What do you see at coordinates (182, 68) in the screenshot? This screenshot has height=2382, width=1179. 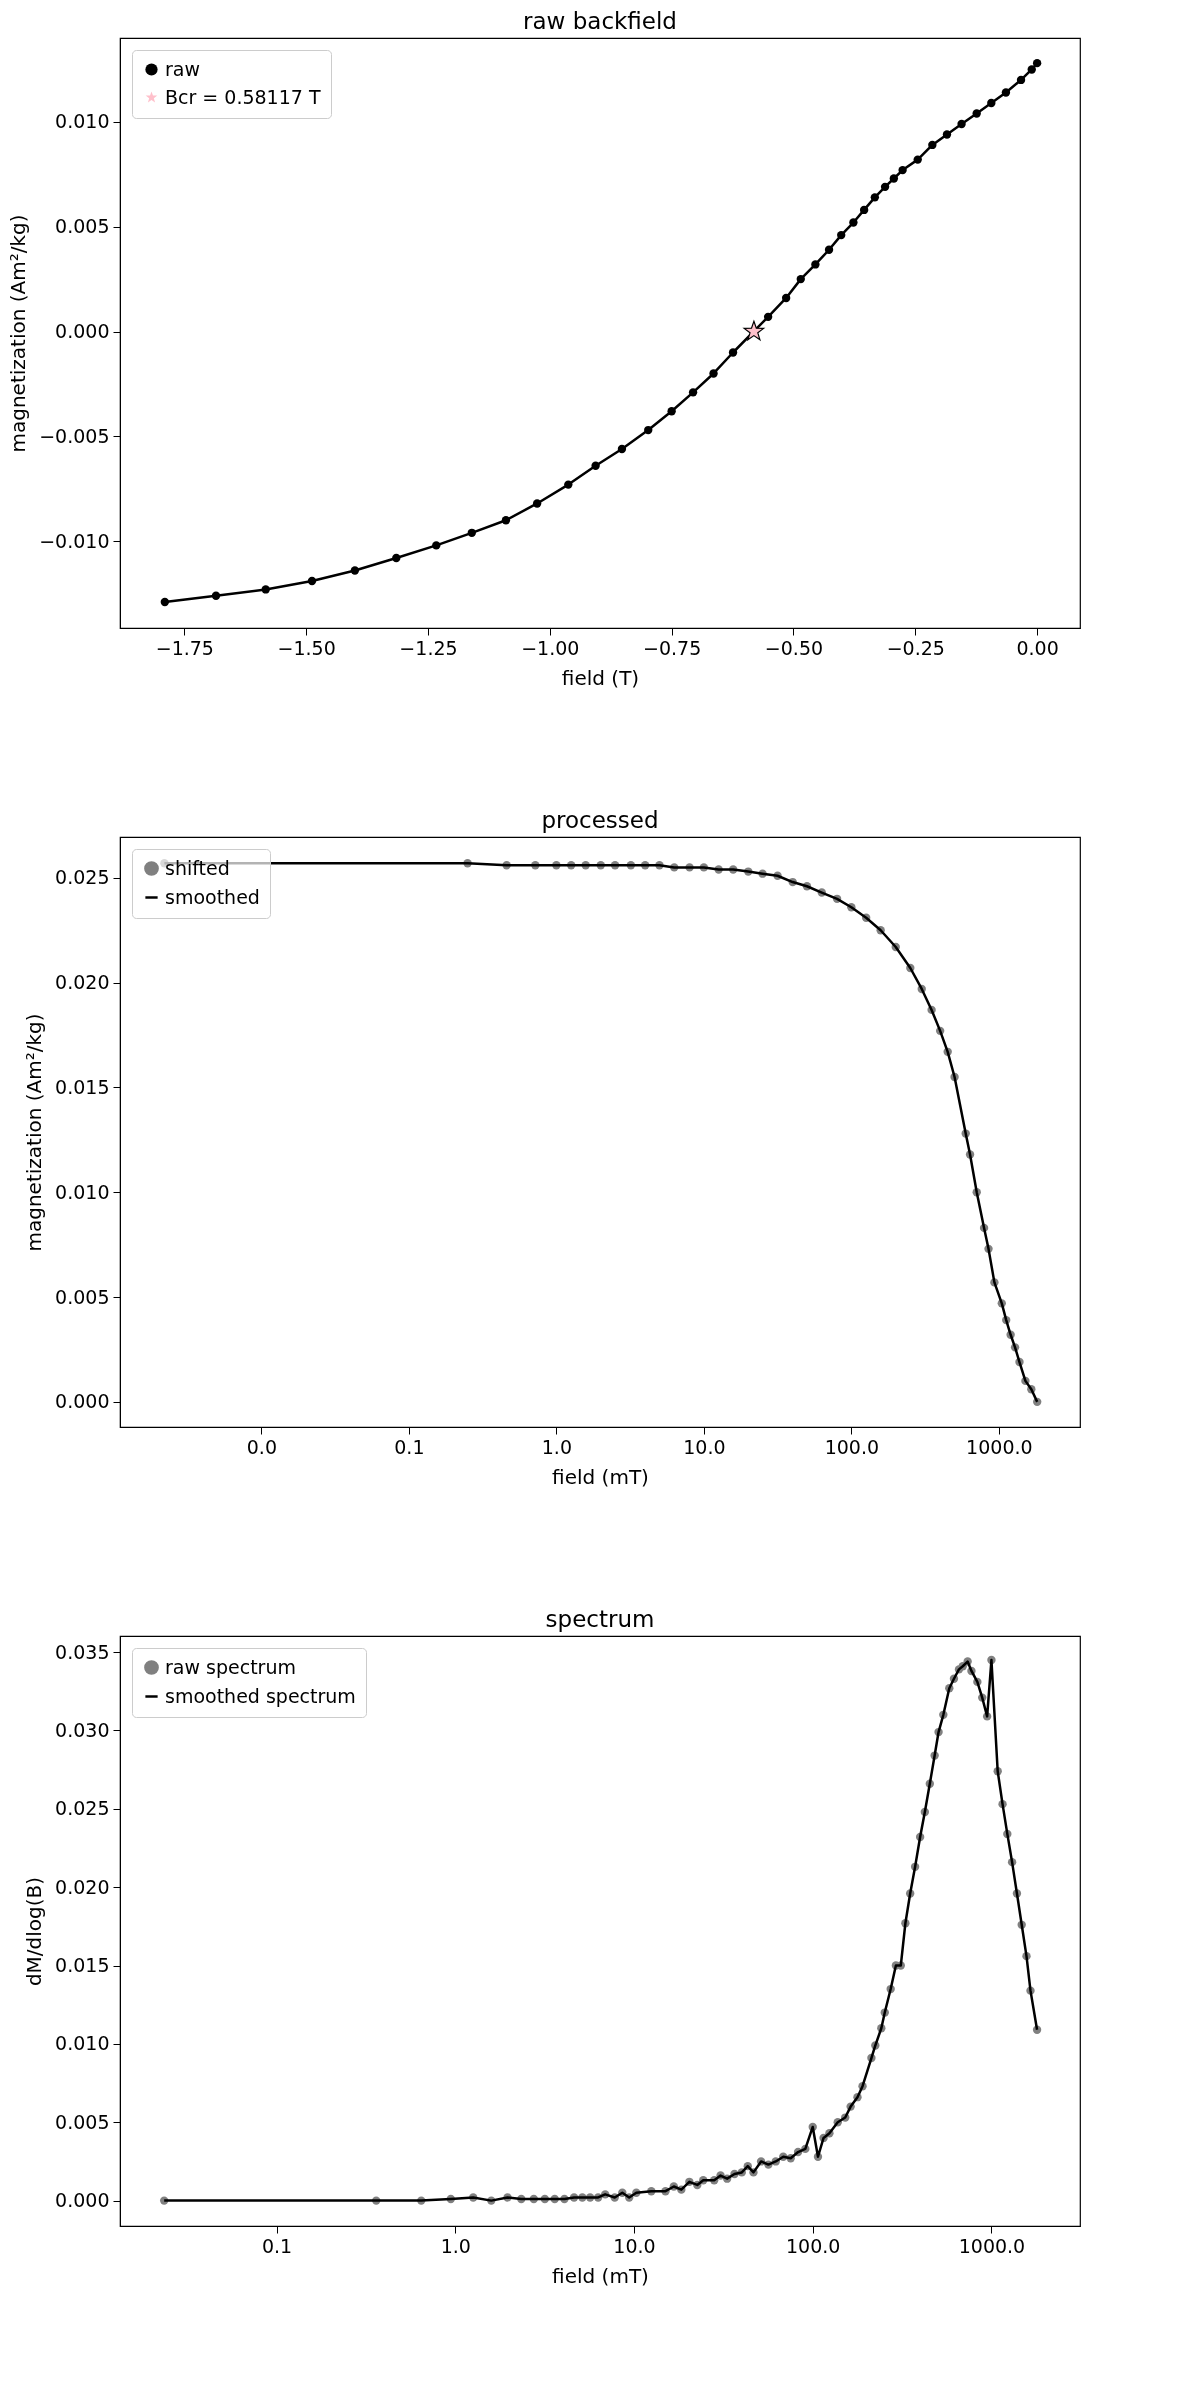 I see `legend-label: raw` at bounding box center [182, 68].